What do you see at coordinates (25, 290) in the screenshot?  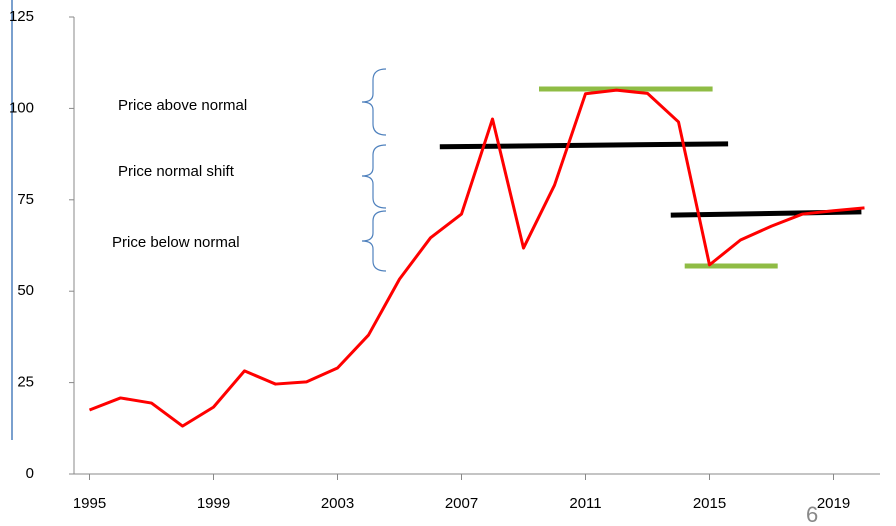 I see `y-tick-label: 50` at bounding box center [25, 290].